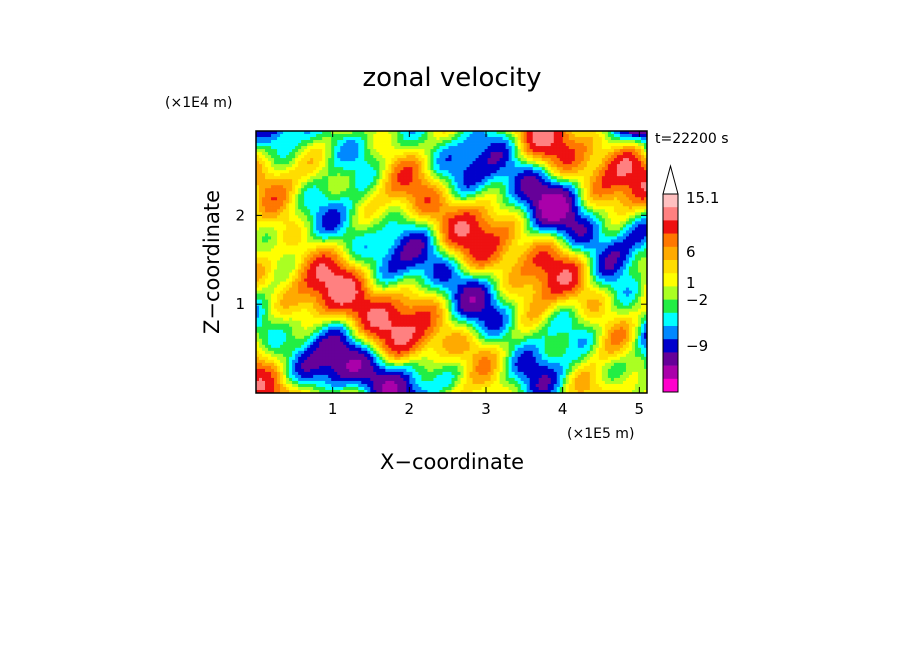 The image size is (904, 654). Describe the element at coordinates (240, 304) in the screenshot. I see `y-tick-label: 1` at that location.